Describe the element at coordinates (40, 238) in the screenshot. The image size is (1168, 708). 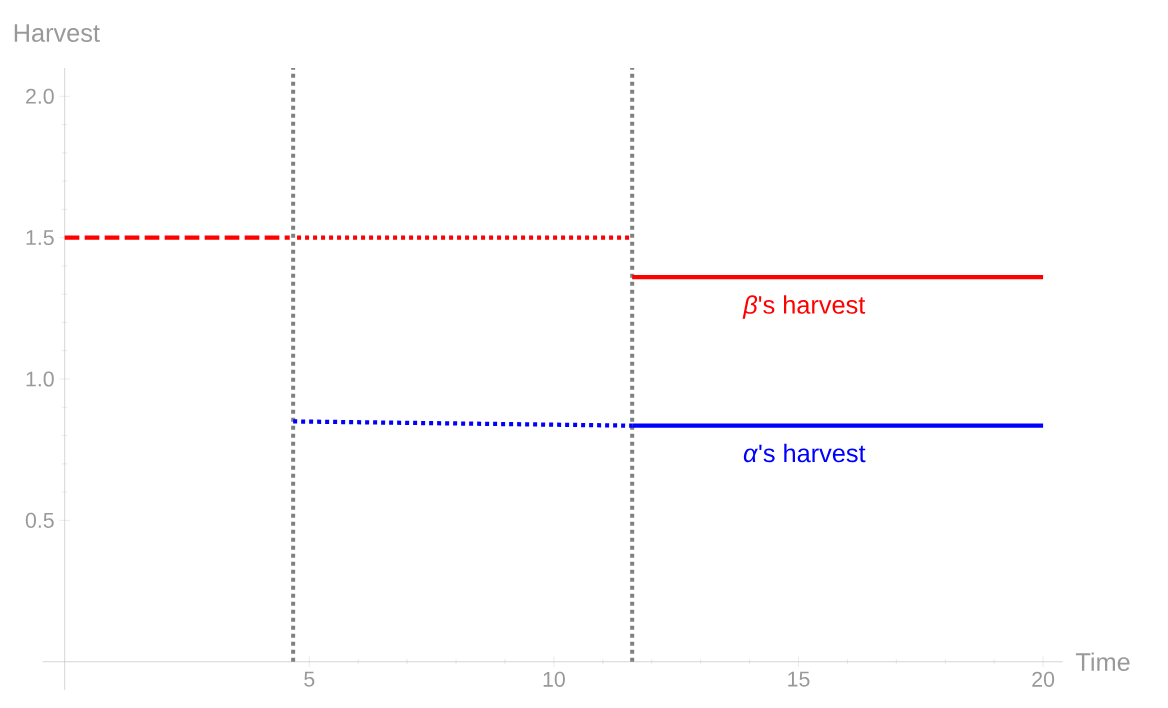
I see `y-tick-label: 1.5` at that location.